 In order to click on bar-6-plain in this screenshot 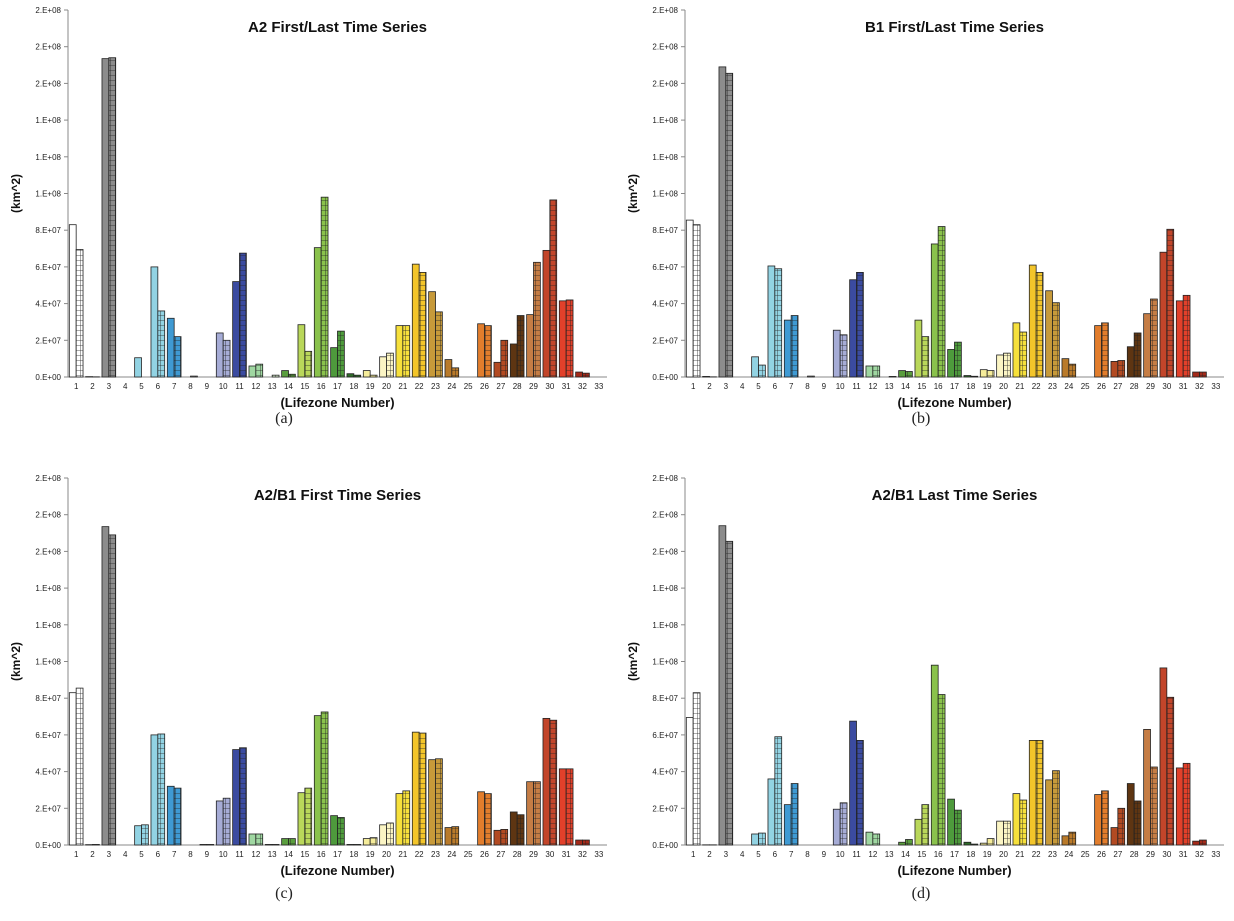, I will do `click(154, 322)`.